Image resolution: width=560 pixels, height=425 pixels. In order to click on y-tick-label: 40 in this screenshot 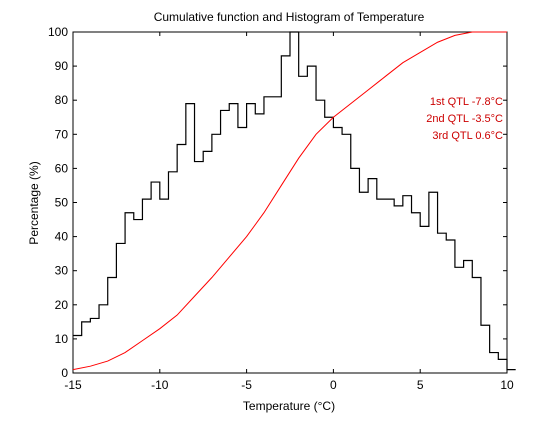, I will do `click(62, 237)`.